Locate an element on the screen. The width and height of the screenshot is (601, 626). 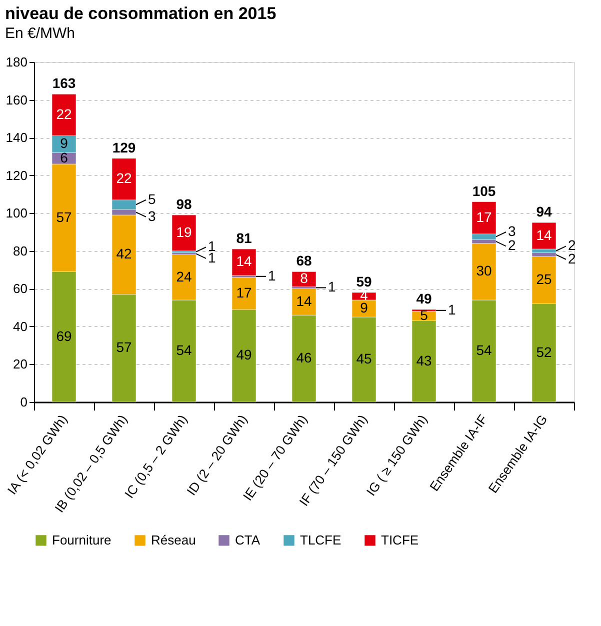
y-tick-label: 20 is located at coordinates (20, 364).